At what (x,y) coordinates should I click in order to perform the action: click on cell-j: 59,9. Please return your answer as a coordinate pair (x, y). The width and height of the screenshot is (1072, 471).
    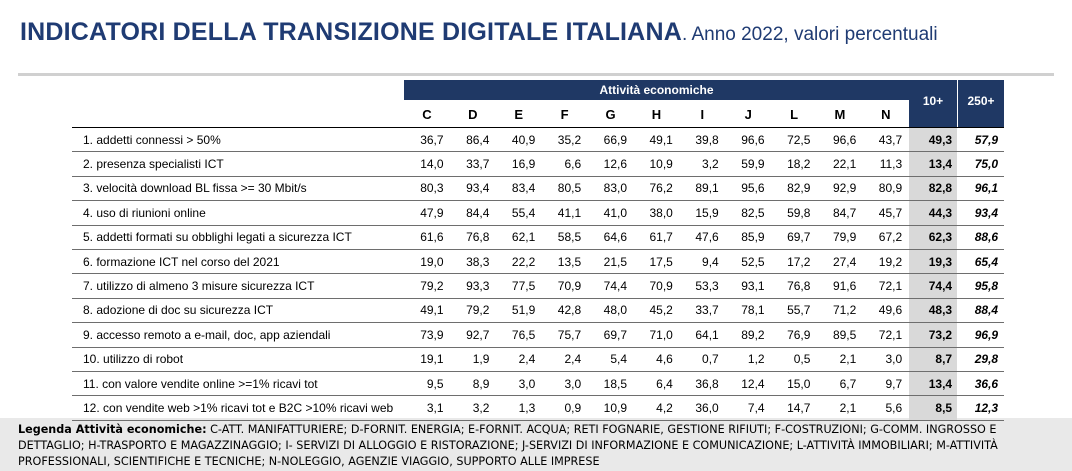
    Looking at the image, I should click on (753, 164).